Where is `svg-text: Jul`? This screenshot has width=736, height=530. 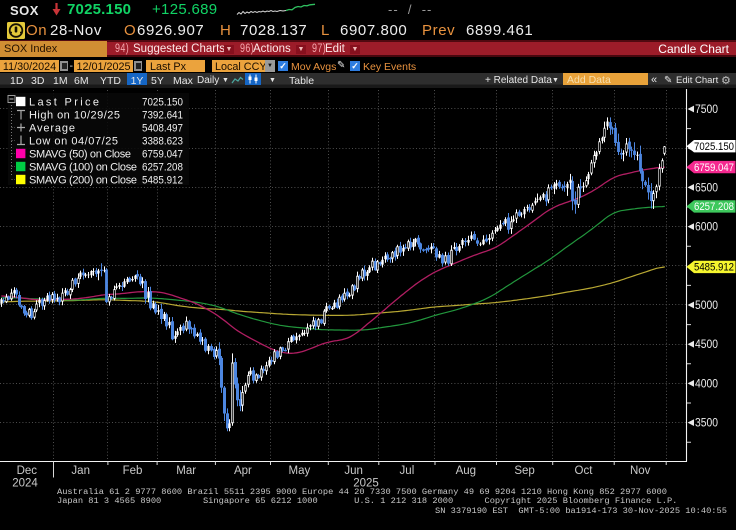 svg-text: Jul is located at coordinates (407, 471).